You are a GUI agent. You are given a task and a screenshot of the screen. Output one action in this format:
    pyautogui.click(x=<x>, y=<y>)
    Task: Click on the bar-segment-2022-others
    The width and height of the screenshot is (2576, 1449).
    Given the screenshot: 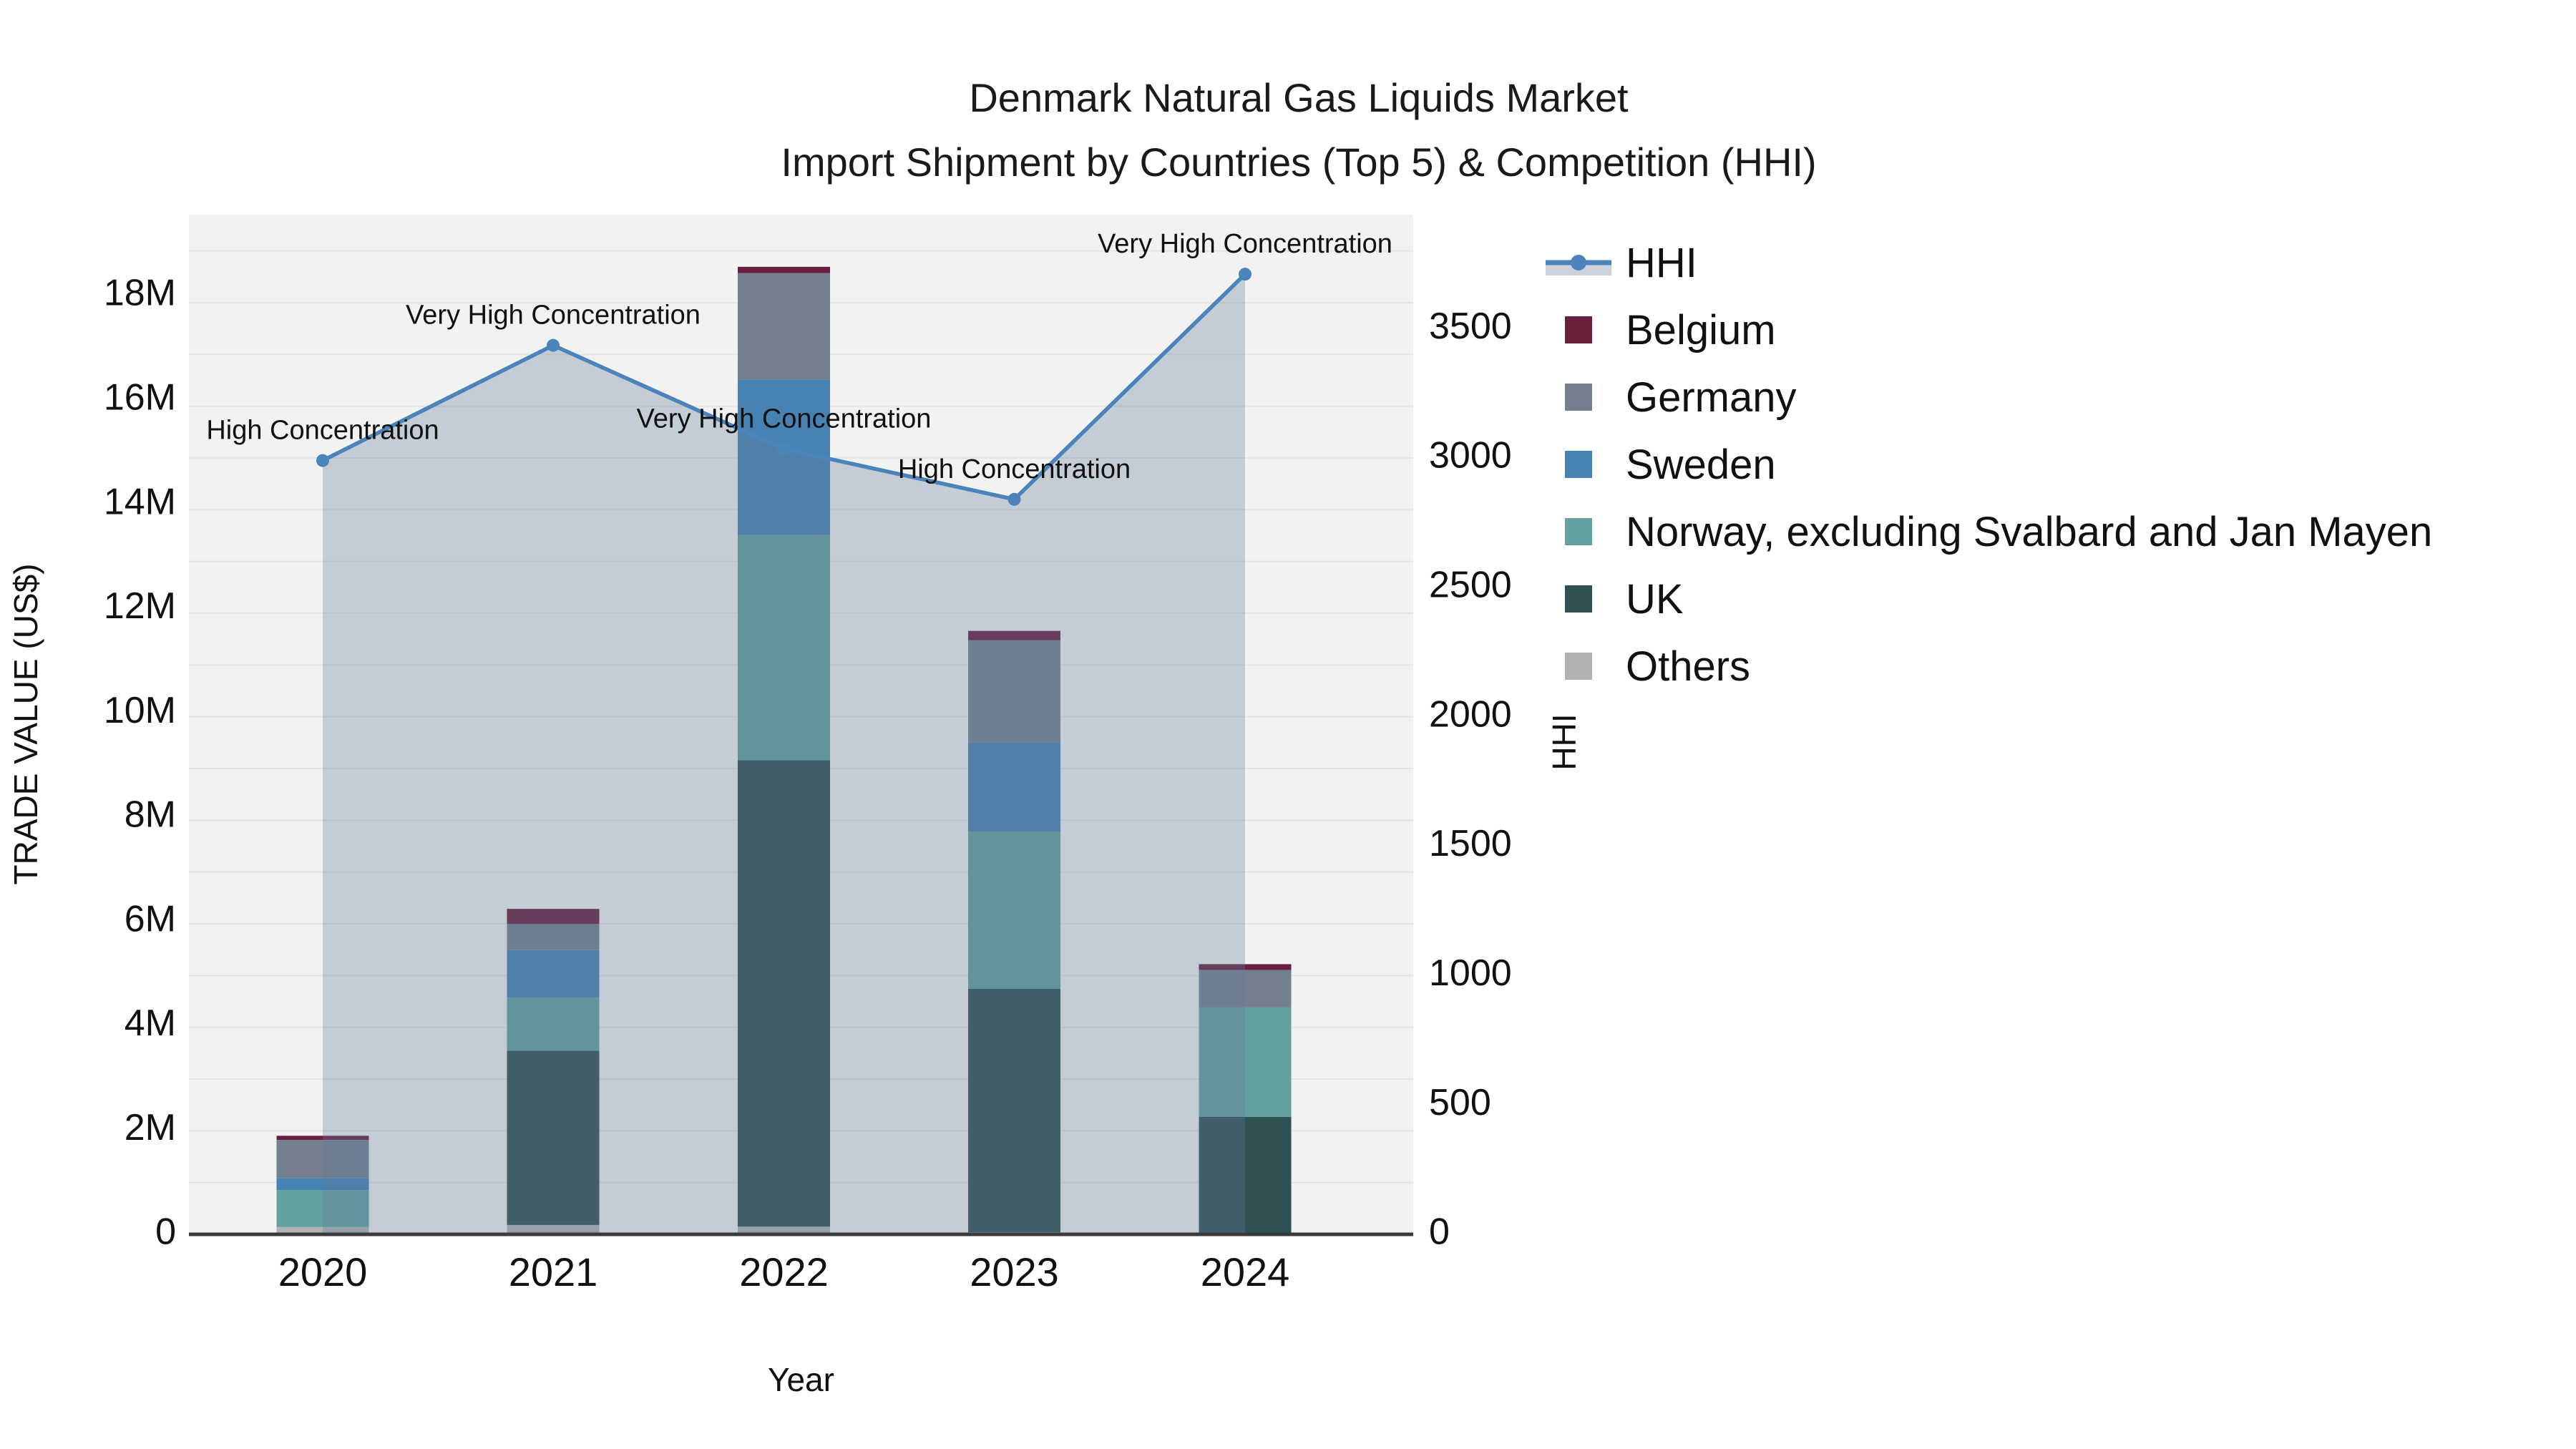 What is the action you would take?
    pyautogui.click(x=784, y=1230)
    